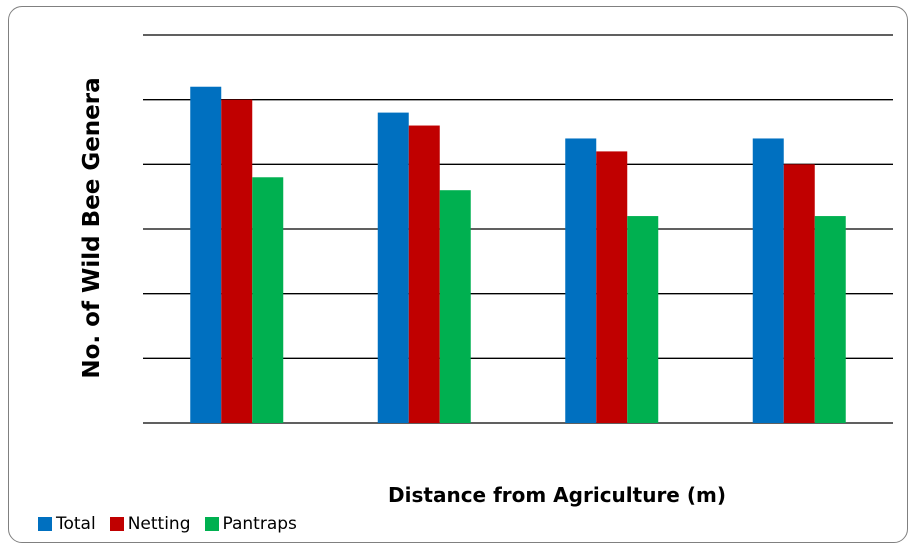  I want to click on legend-item-total: Total, so click(67, 524).